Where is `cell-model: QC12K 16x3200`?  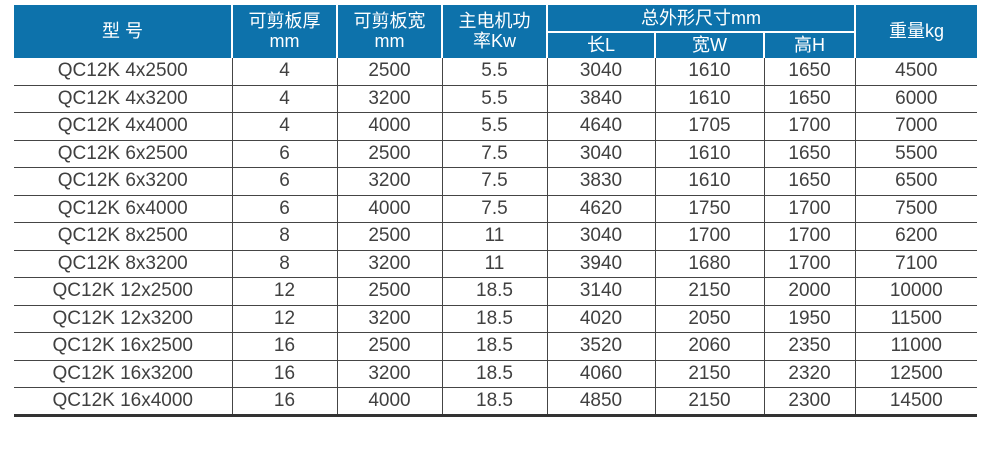 cell-model: QC12K 16x3200 is located at coordinates (123, 374).